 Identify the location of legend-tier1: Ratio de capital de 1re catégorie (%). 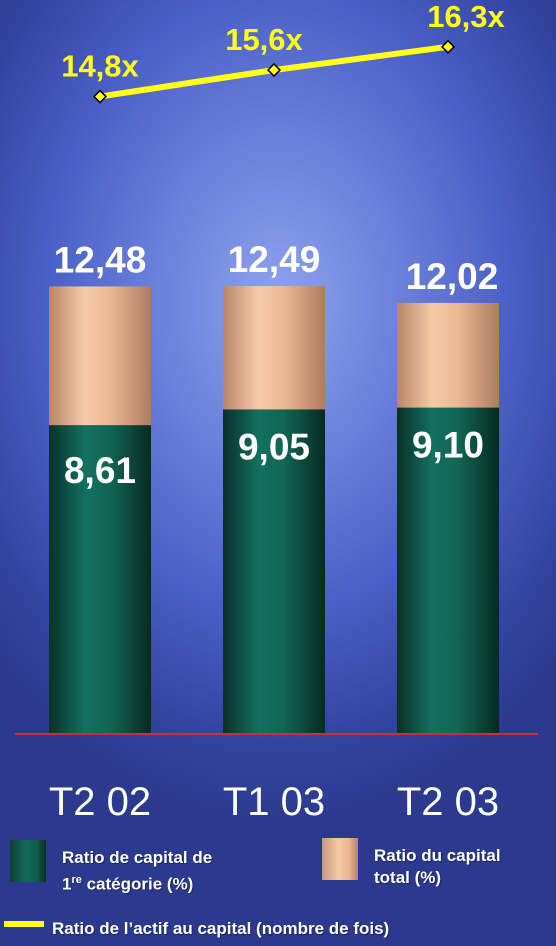
(182, 871).